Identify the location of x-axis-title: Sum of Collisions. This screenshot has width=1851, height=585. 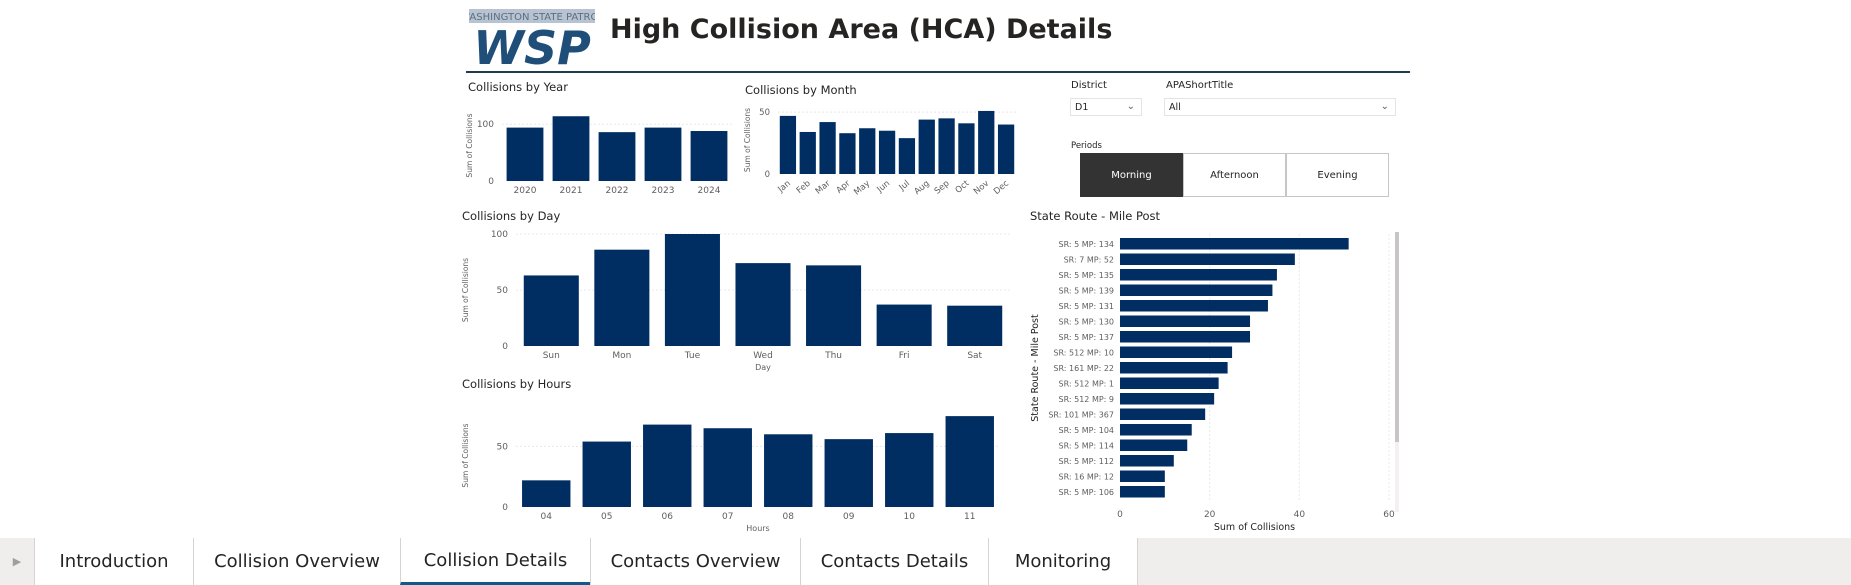
(1254, 527).